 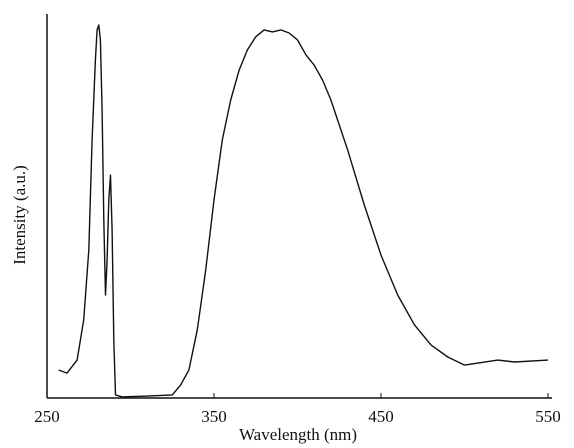 I want to click on x-tick-label: 250, so click(x=47, y=416).